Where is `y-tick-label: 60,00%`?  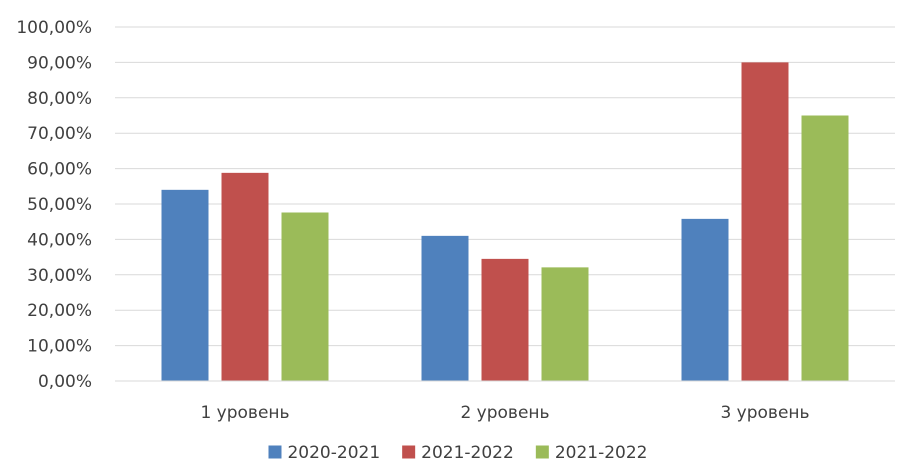
y-tick-label: 60,00% is located at coordinates (59, 170).